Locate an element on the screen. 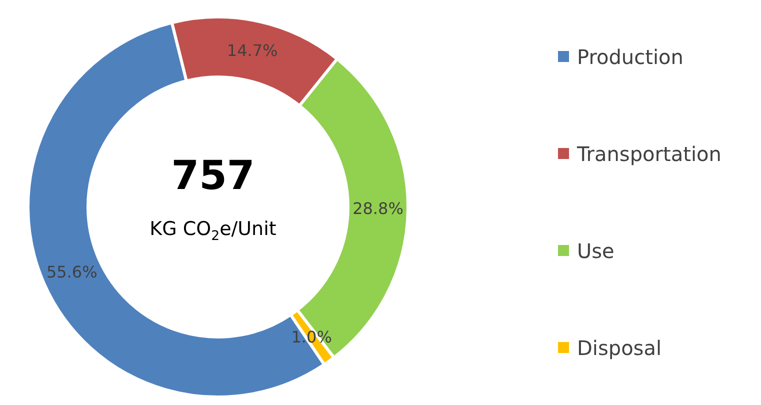 The image size is (761, 405). legend-label: Use is located at coordinates (596, 251).